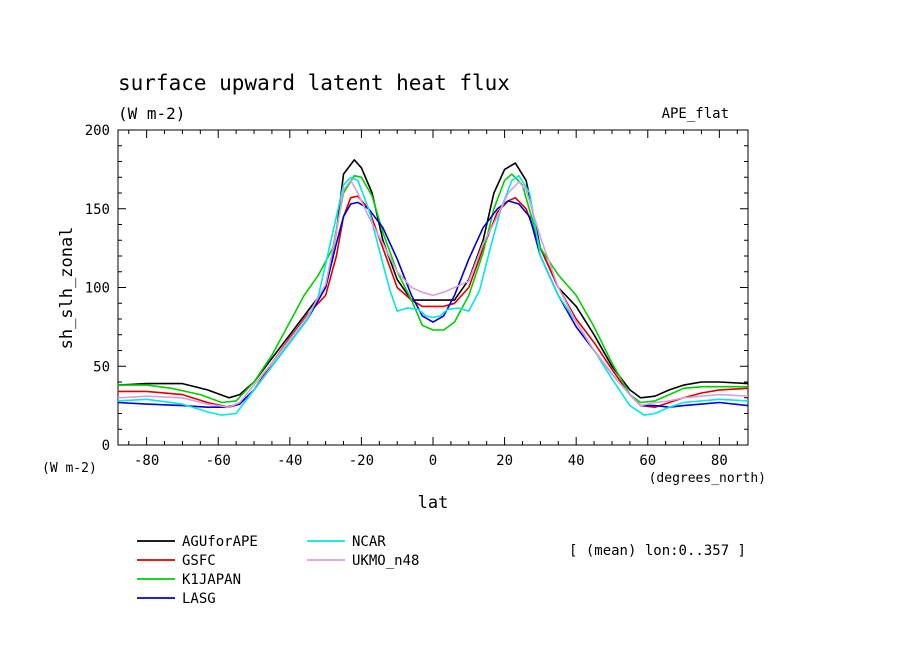 The width and height of the screenshot is (904, 654). What do you see at coordinates (361, 461) in the screenshot?
I see `x-tick-label: -20` at bounding box center [361, 461].